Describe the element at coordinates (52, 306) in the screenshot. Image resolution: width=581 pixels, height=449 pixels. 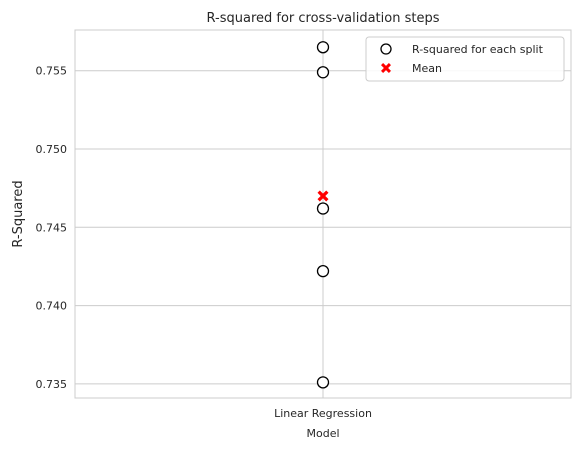
I see `y-tick-label: 0.740` at that location.